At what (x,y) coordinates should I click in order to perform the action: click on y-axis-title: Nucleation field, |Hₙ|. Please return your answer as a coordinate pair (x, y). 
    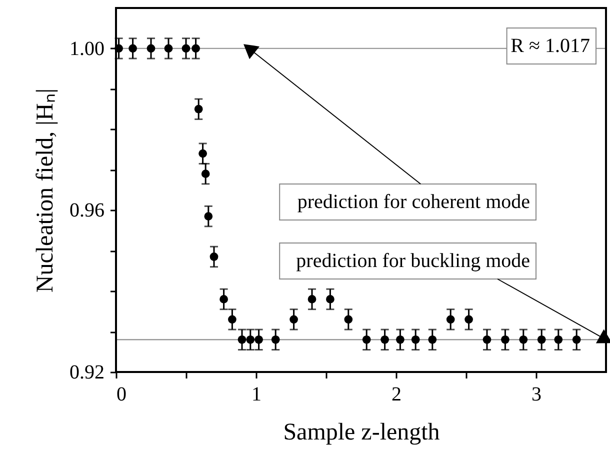
    Looking at the image, I should click on (45, 190).